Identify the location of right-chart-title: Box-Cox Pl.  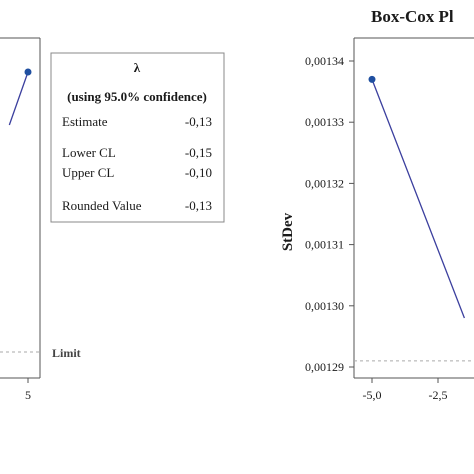
(412, 16).